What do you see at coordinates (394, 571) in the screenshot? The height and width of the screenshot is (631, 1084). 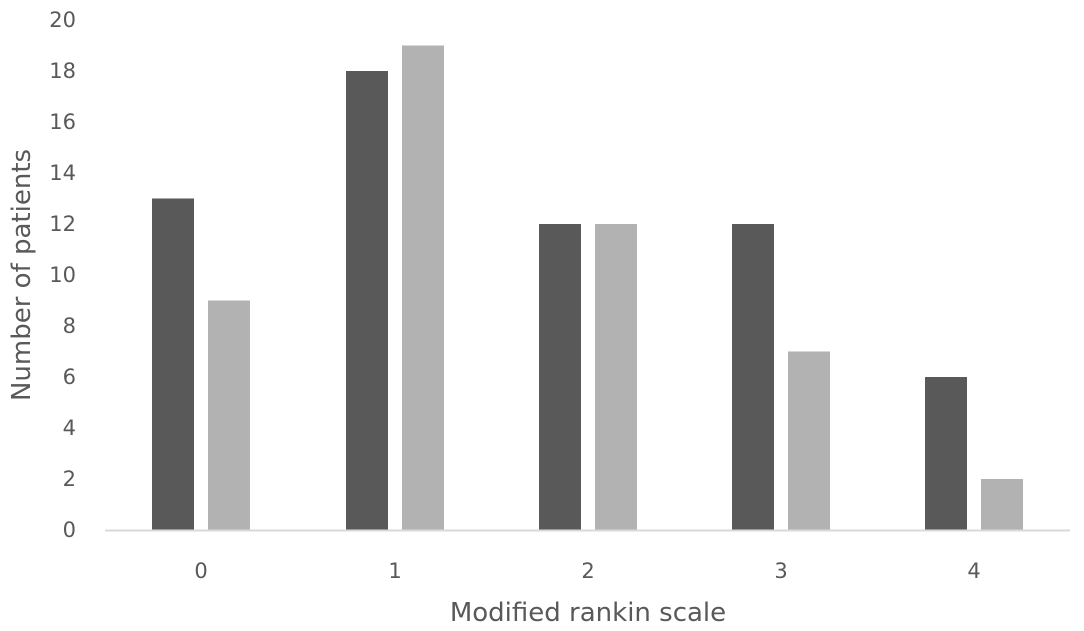 I see `x-tick-label: 1` at bounding box center [394, 571].